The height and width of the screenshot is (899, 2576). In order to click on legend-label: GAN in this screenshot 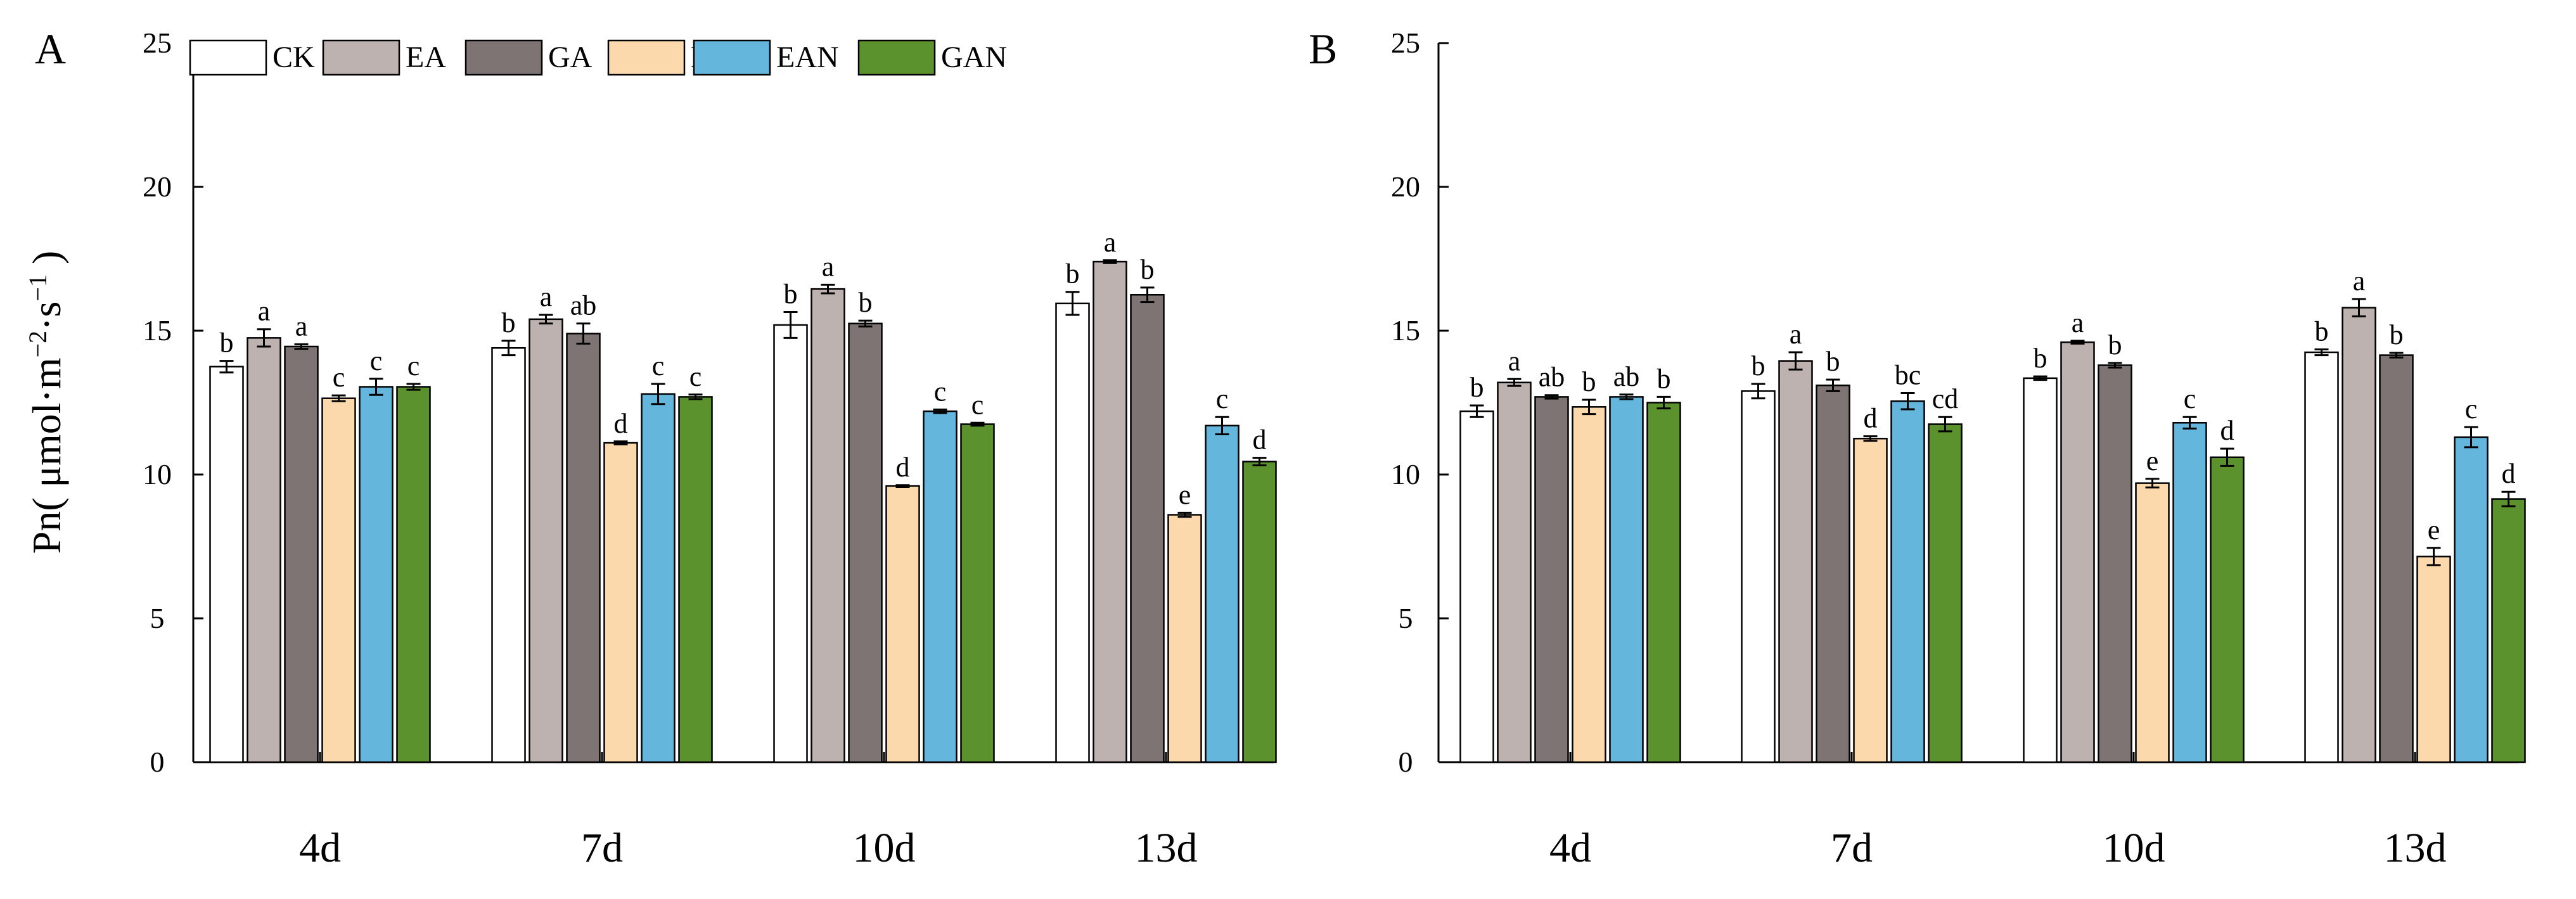, I will do `click(974, 57)`.